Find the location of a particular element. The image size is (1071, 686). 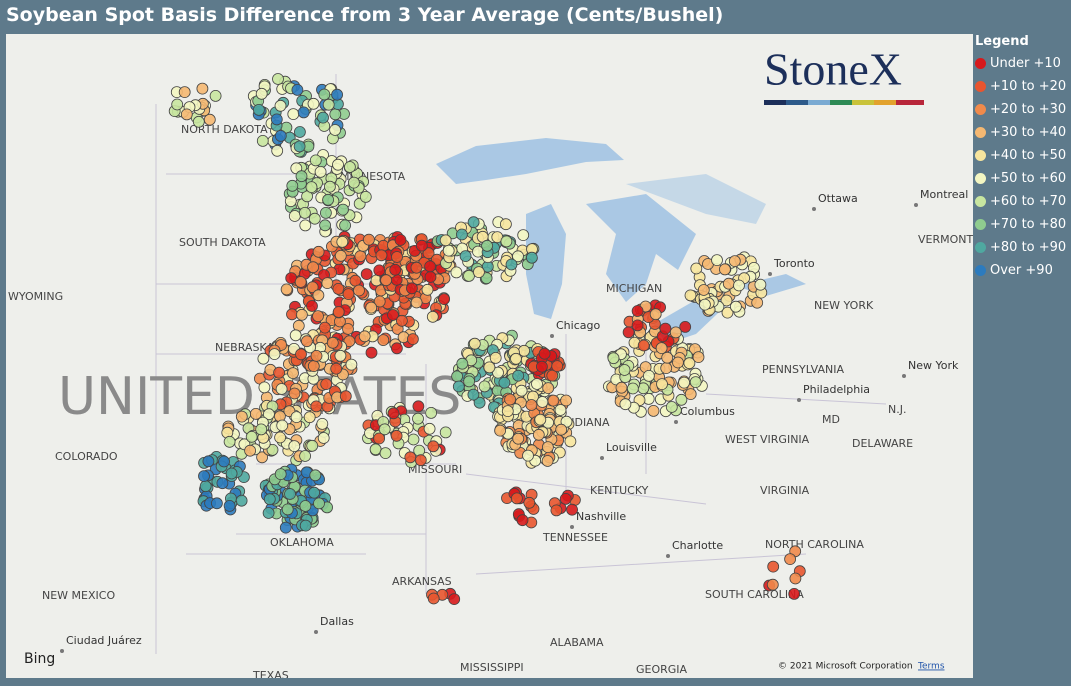

state-label: DELAWARE is located at coordinates (882, 443).